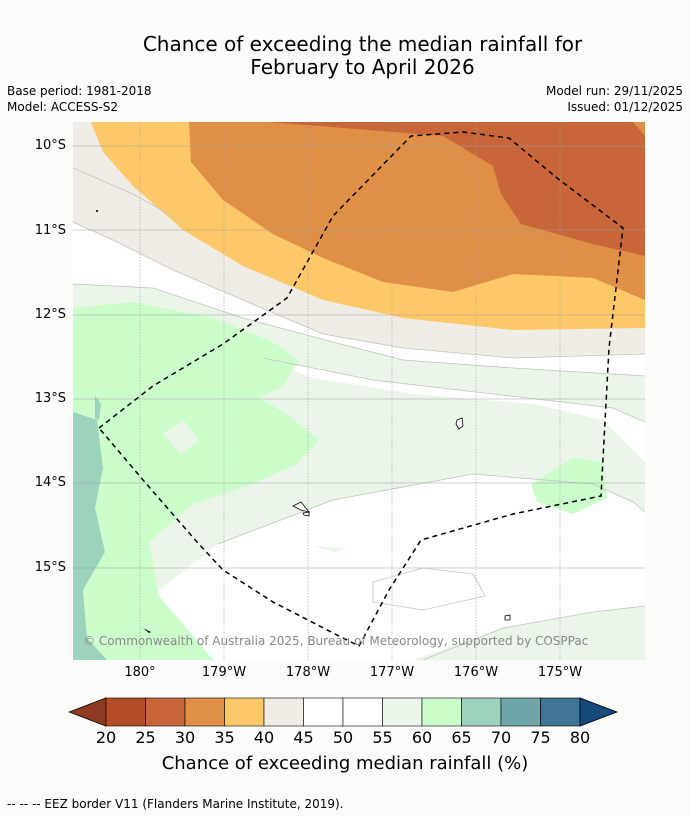 This screenshot has width=690, height=816. Describe the element at coordinates (50, 230) in the screenshot. I see `lat-label: 11°S` at that location.